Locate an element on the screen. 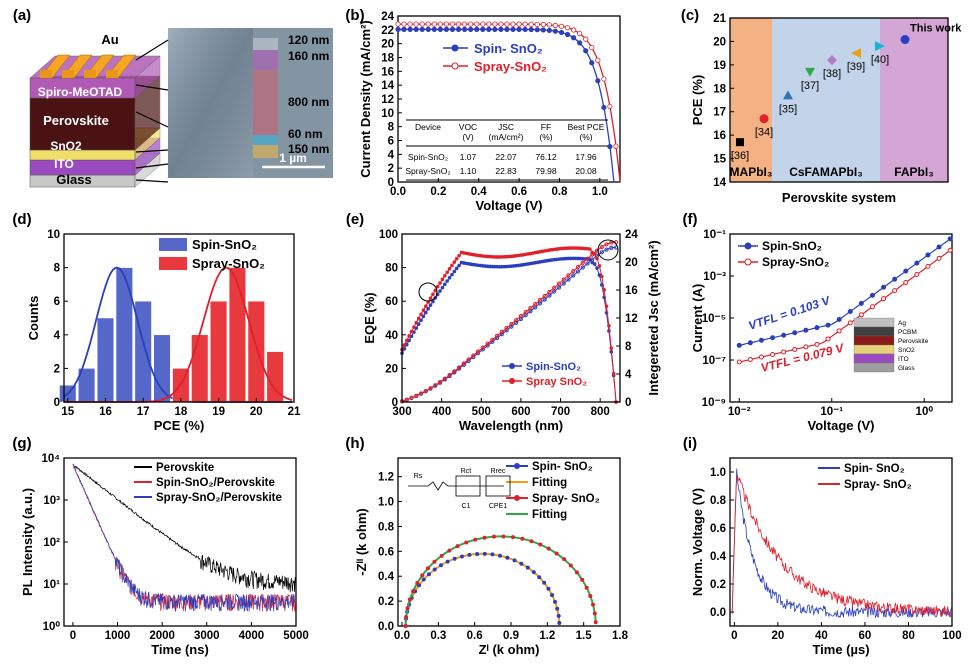 Image resolution: width=968 pixels, height=670 pixels. d-frame is located at coordinates (179, 318).